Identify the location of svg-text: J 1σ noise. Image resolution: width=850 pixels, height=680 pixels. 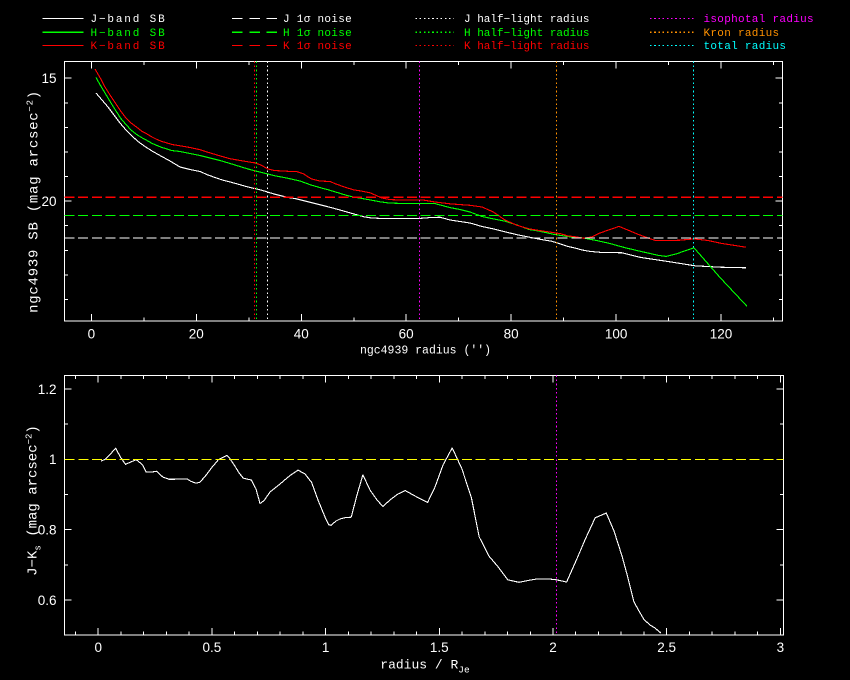
(317, 20).